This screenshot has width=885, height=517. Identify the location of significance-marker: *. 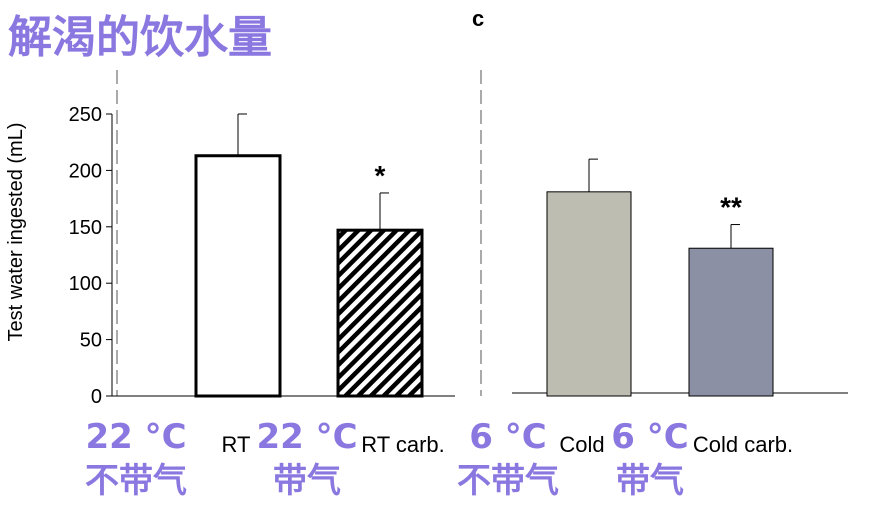
(380, 175).